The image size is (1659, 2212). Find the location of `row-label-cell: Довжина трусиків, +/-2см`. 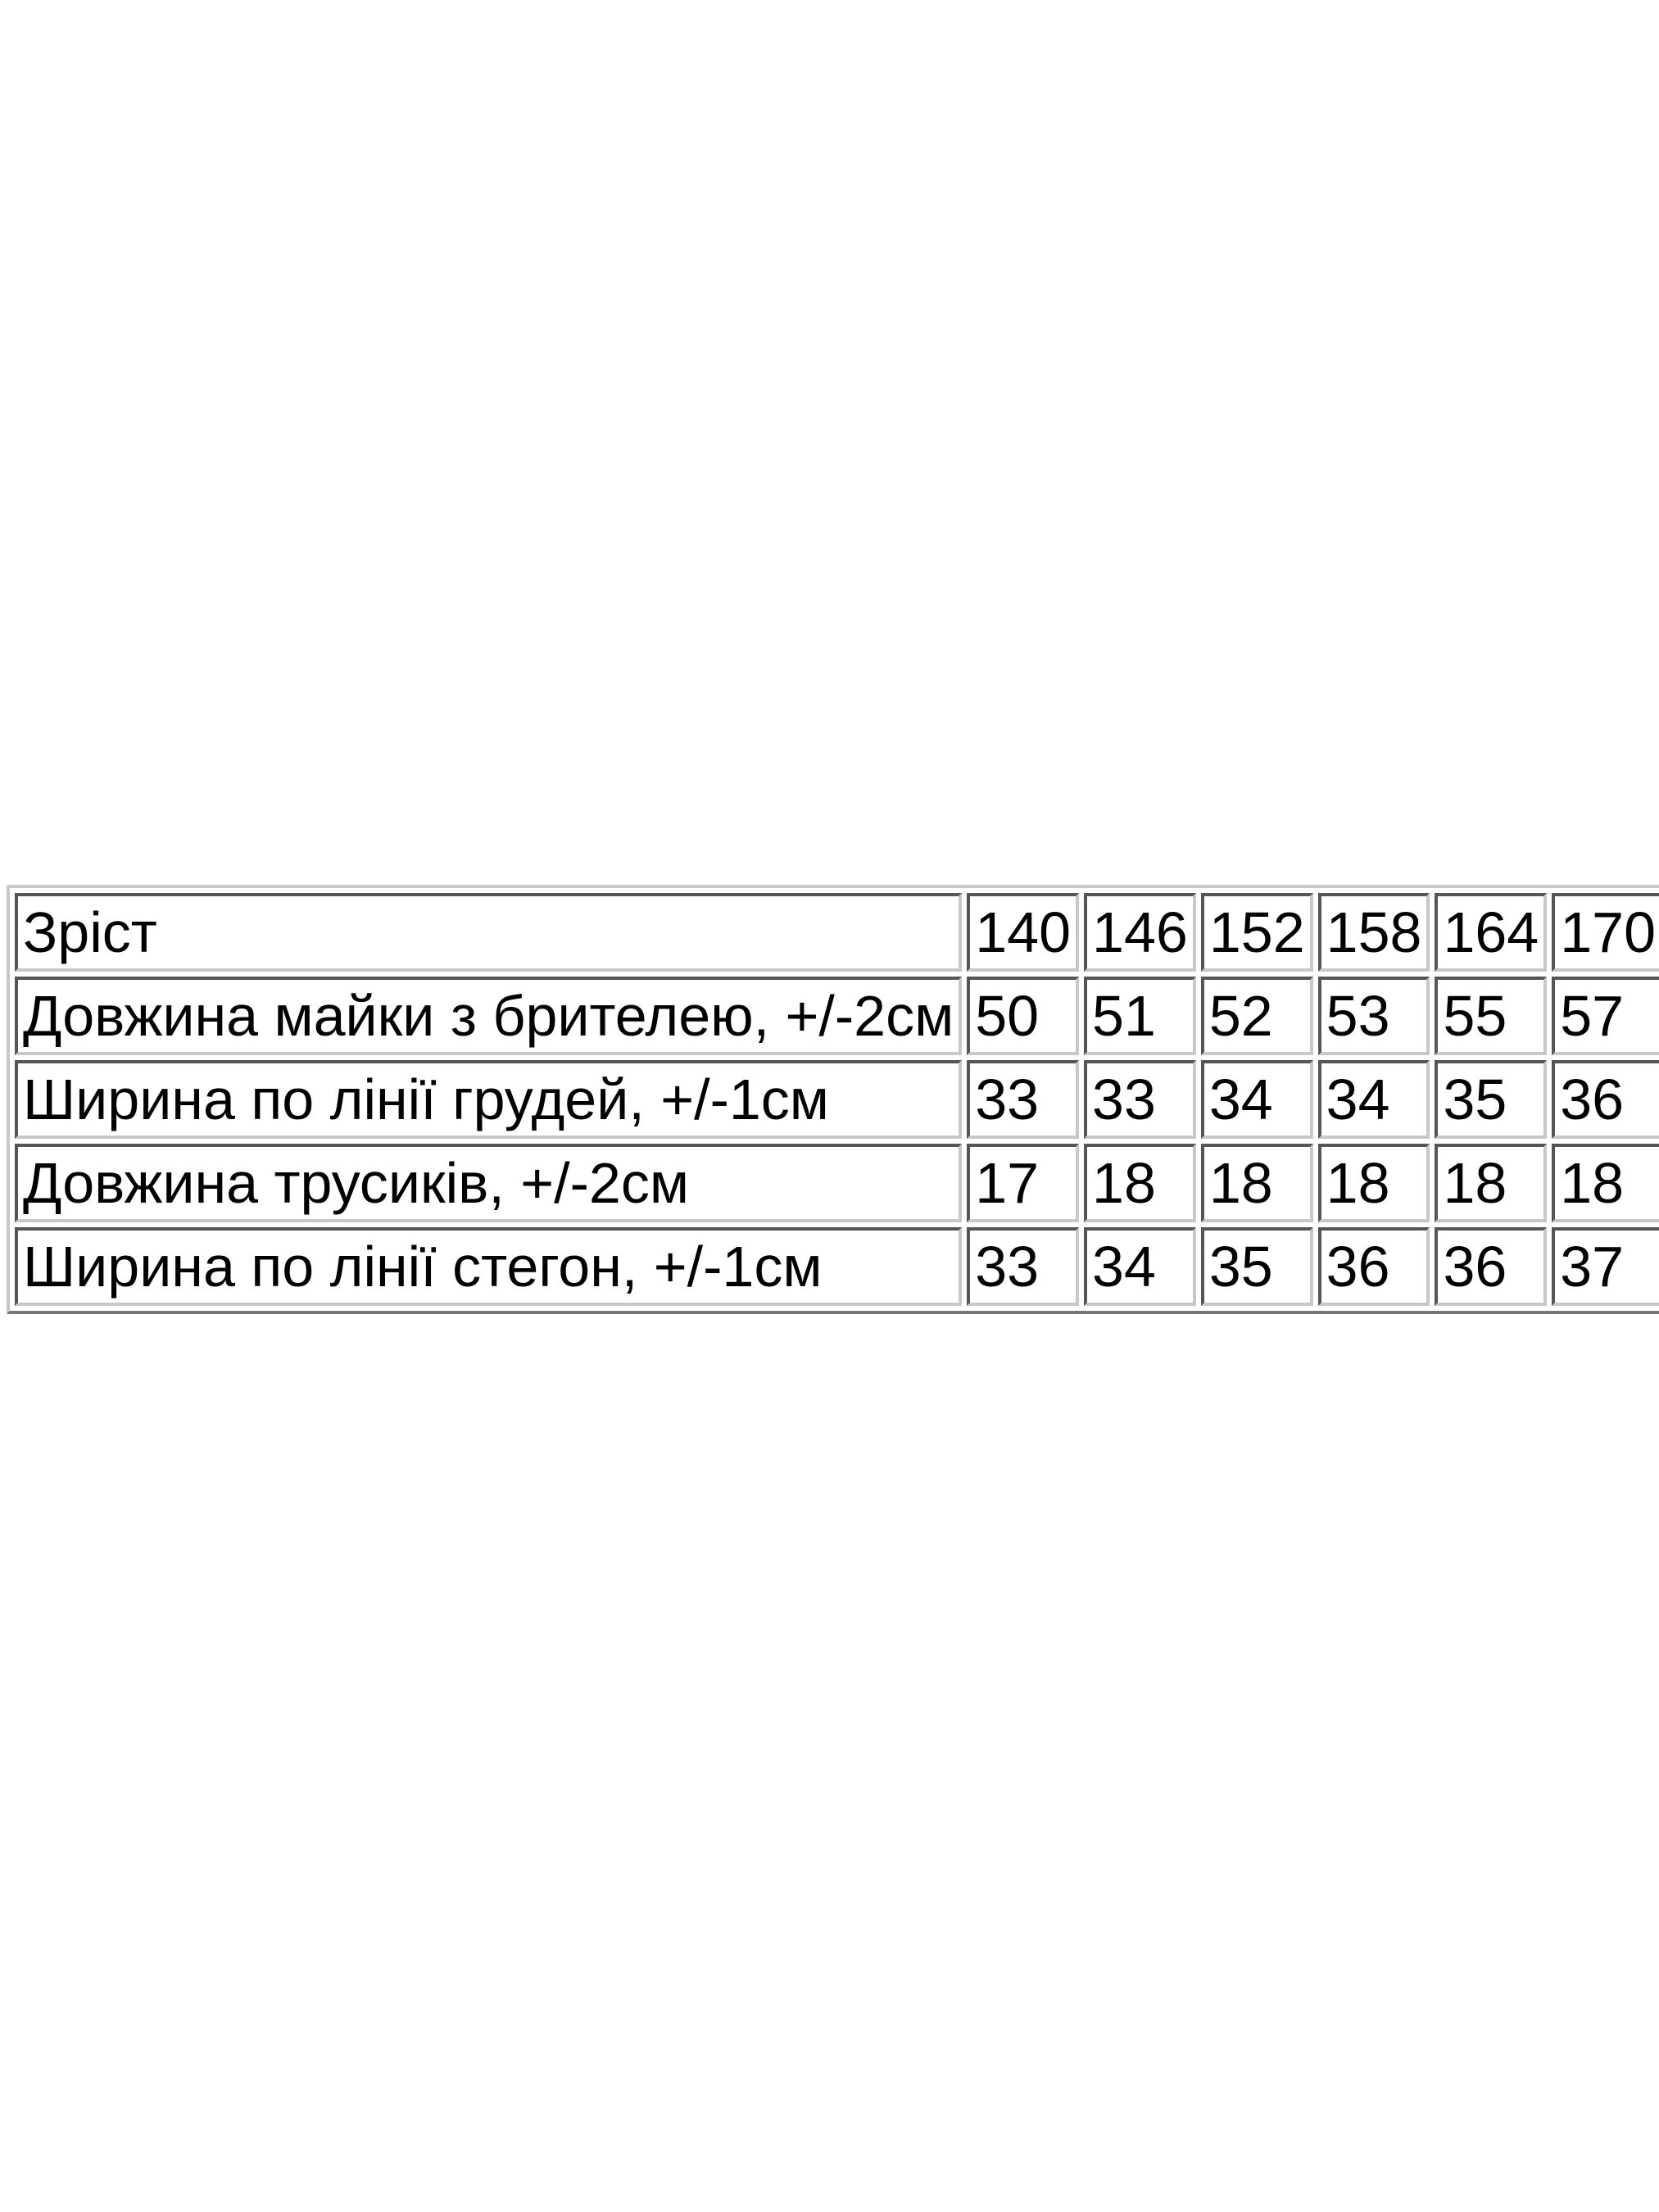

row-label-cell: Довжина трусиків, +/-2см is located at coordinates (489, 1183).